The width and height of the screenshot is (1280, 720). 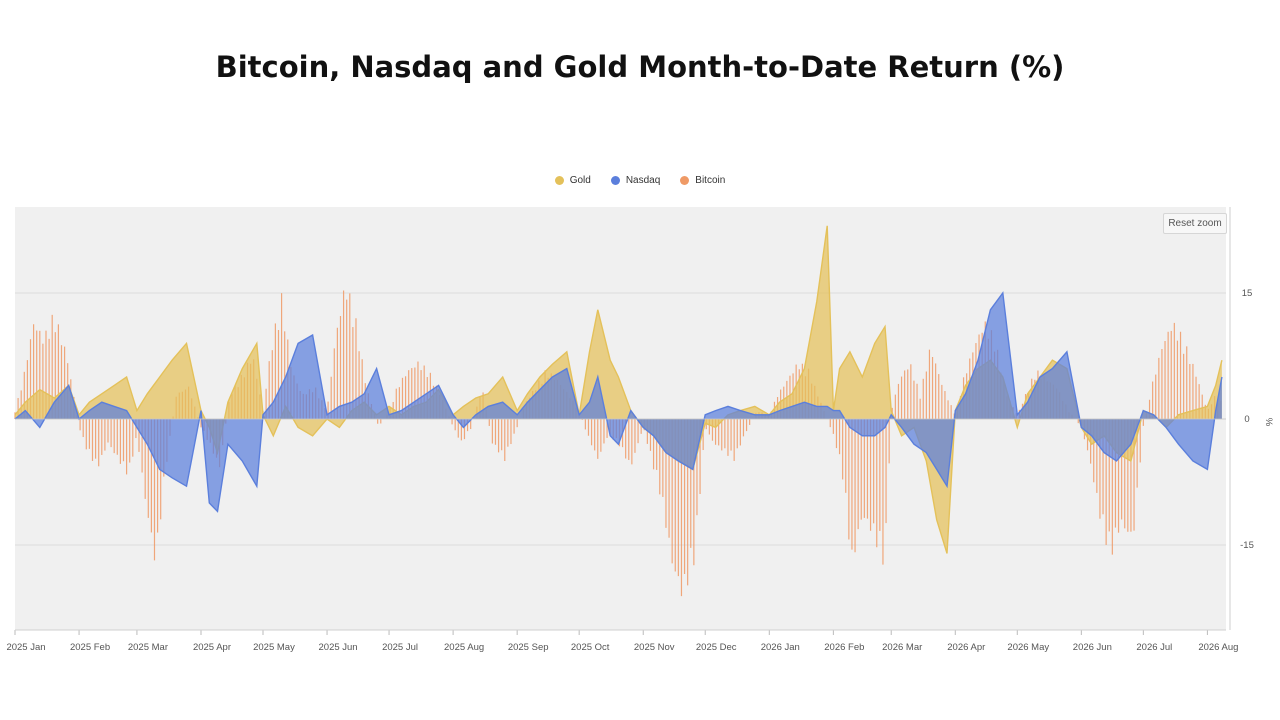 I want to click on x-tick-label: 2026 Jun, so click(x=1092, y=647).